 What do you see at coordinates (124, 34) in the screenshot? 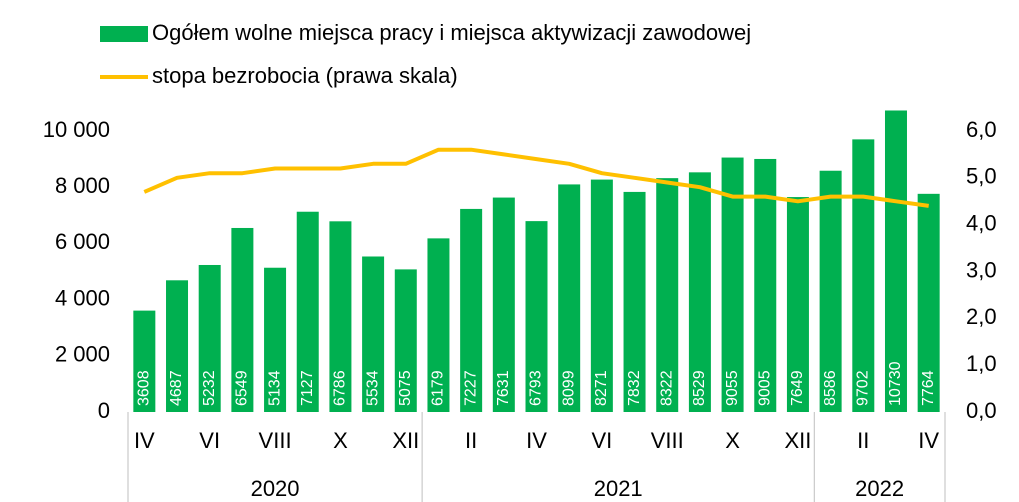
I see `legend-swatch` at bounding box center [124, 34].